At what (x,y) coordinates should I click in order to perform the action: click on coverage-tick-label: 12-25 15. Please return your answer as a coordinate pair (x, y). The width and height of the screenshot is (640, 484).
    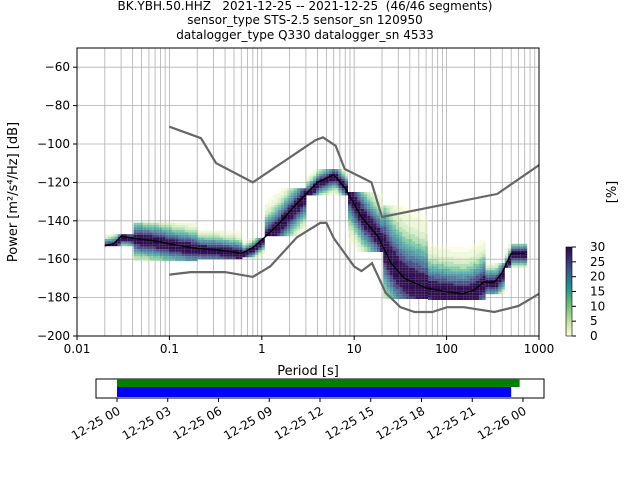
    Looking at the image, I should click on (350, 423).